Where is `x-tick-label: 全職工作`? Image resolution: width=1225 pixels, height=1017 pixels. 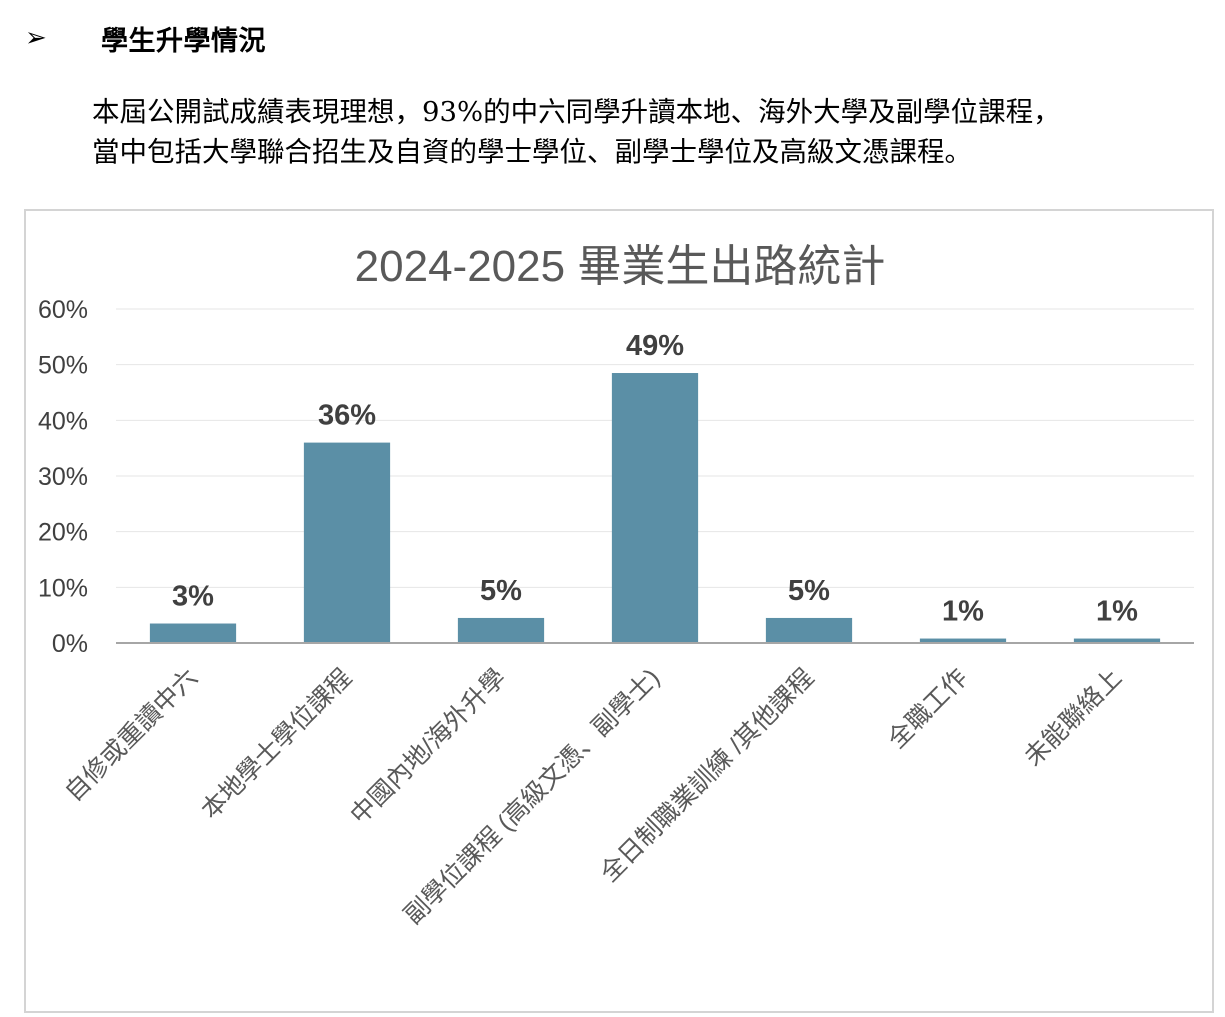
x-tick-label: 全職工作 is located at coordinates (928, 708).